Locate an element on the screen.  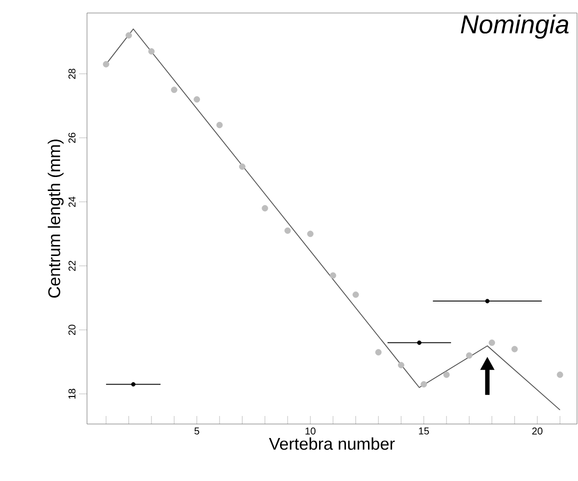
y-axis-title: Centrum length (mm) is located at coordinates (56, 219).